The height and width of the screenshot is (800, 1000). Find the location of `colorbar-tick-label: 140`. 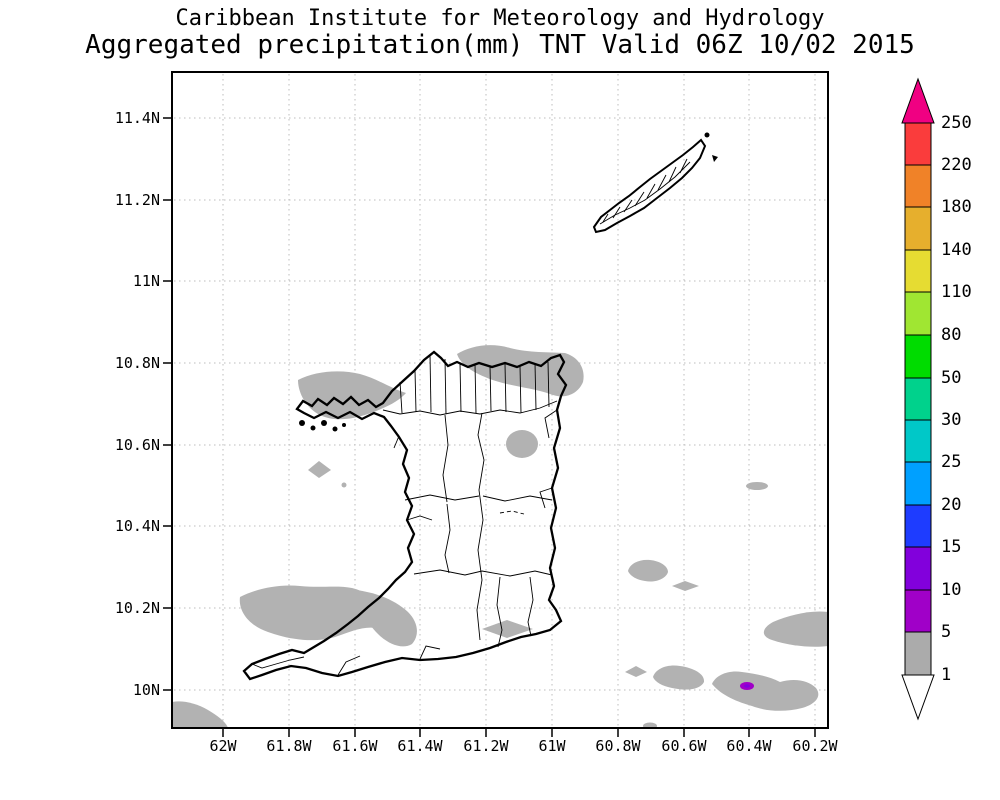

colorbar-tick-label: 140 is located at coordinates (956, 250).